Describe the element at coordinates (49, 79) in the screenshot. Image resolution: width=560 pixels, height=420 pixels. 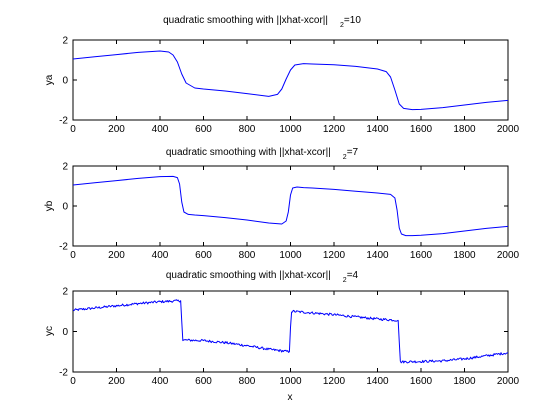
I see `subplot-a-ylabel: ya` at that location.